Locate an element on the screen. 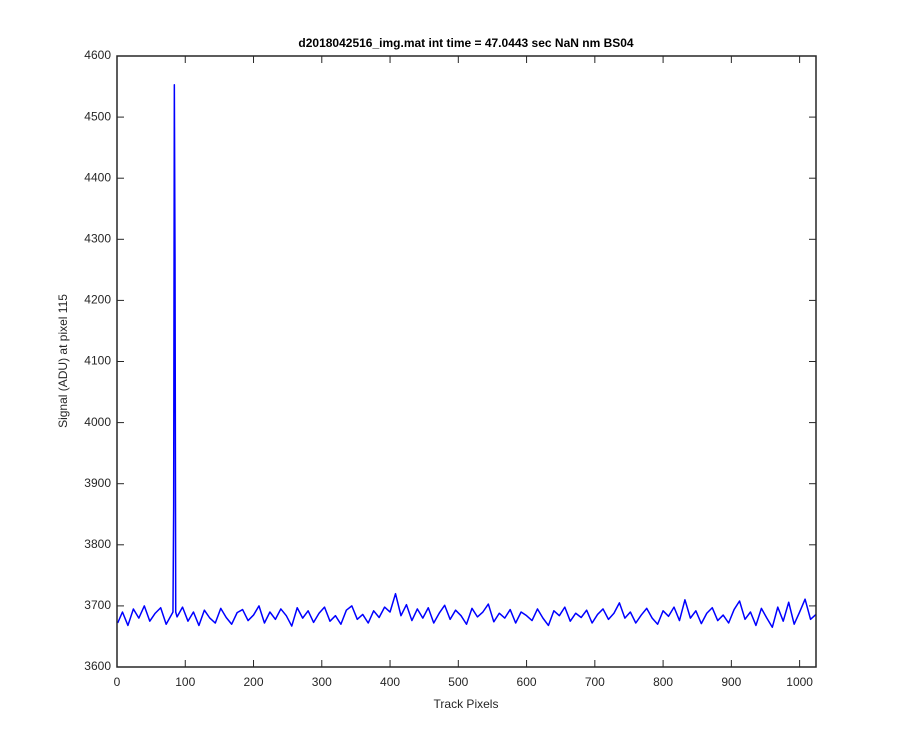  x-tick-label: 500 is located at coordinates (458, 682).